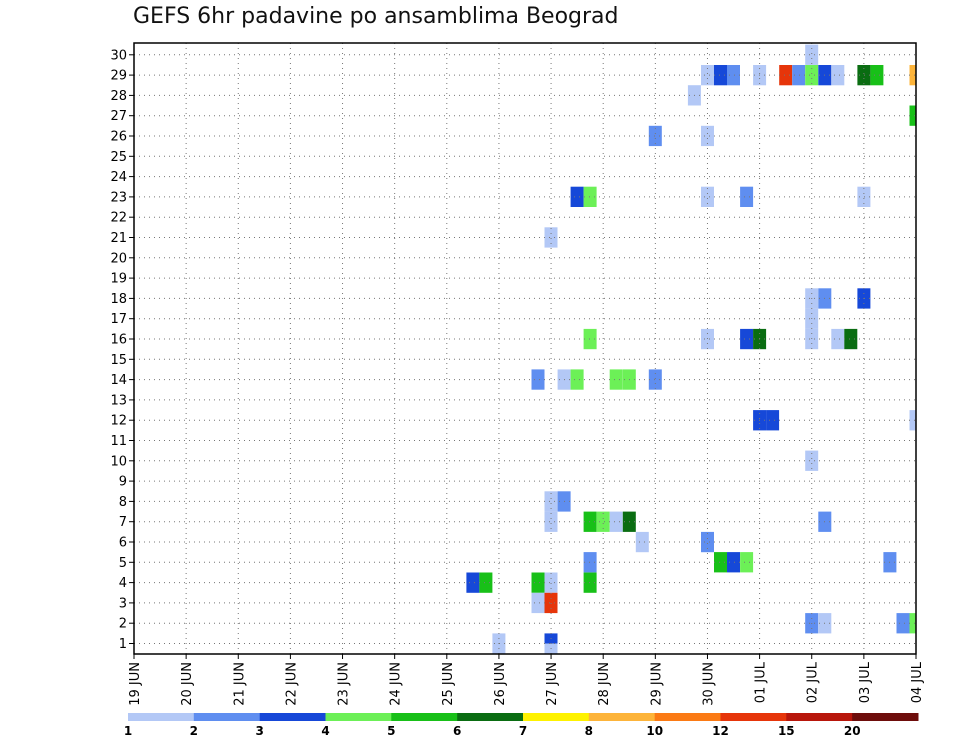 The height and width of the screenshot is (742, 960). I want to click on x-tick-label: 21 JUN, so click(239, 684).